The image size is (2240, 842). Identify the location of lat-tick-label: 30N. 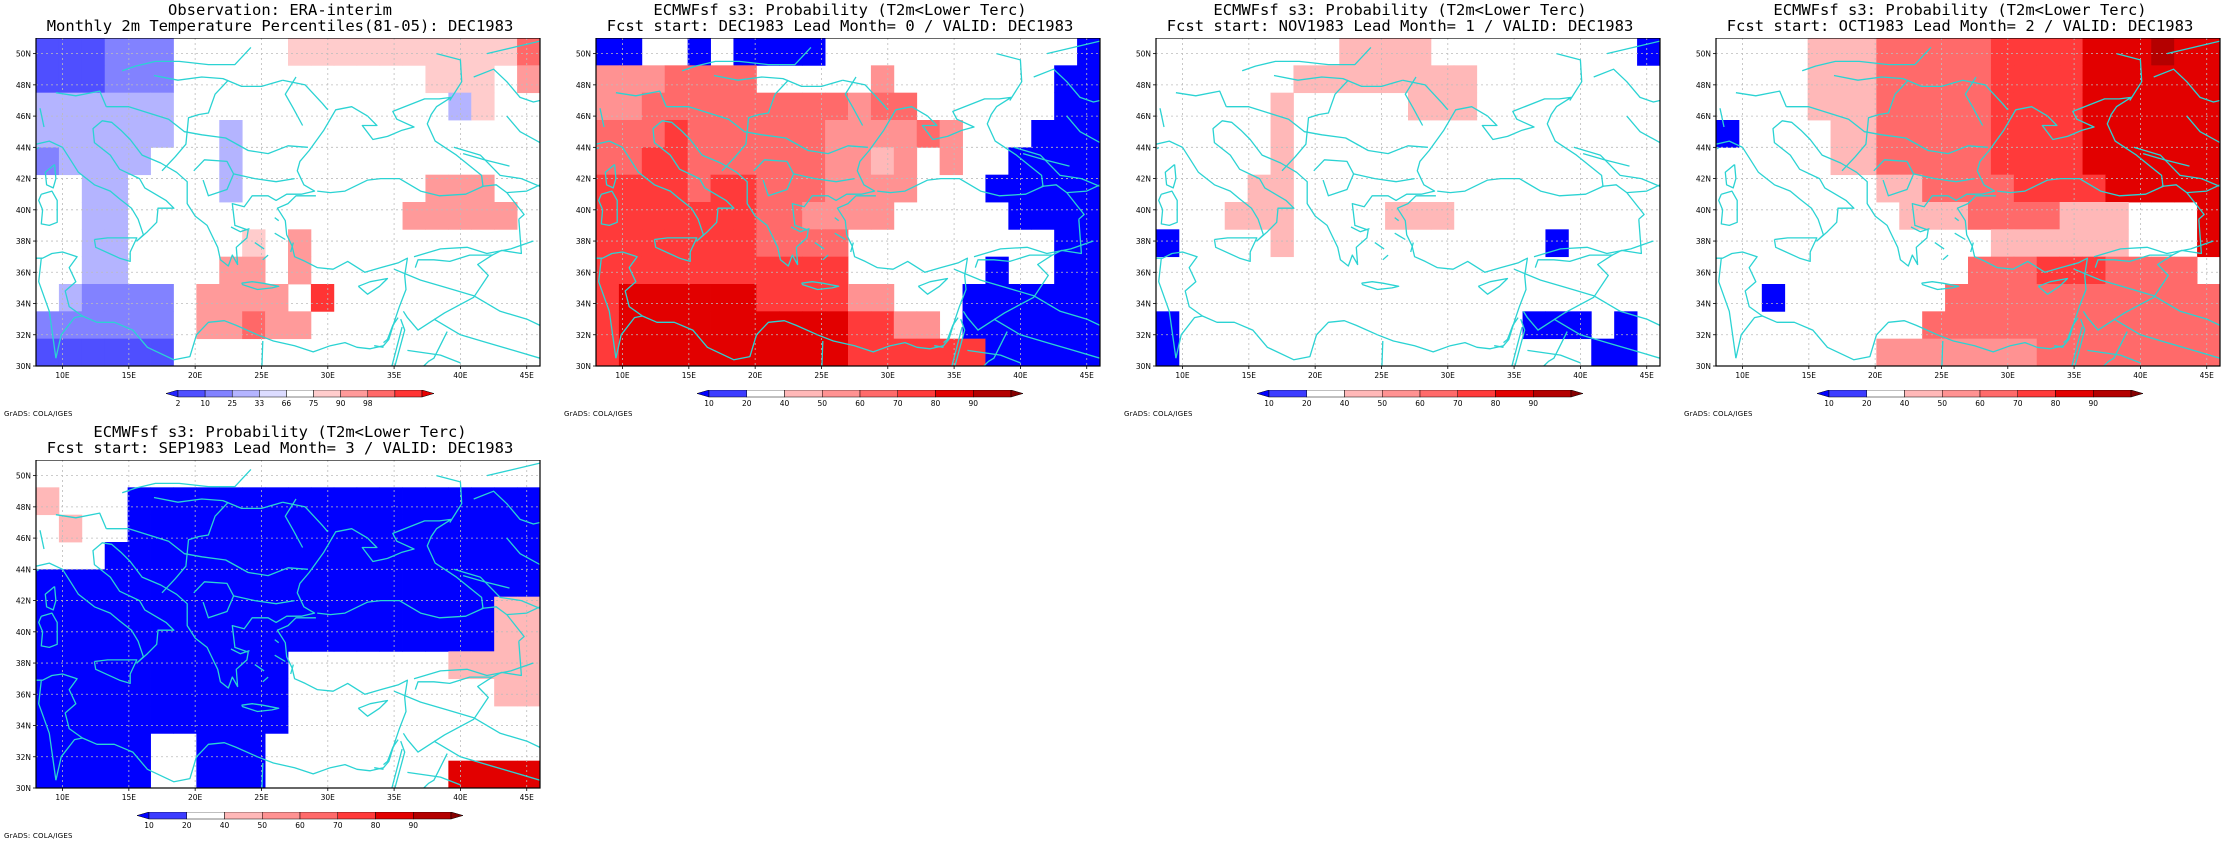
(23, 366).